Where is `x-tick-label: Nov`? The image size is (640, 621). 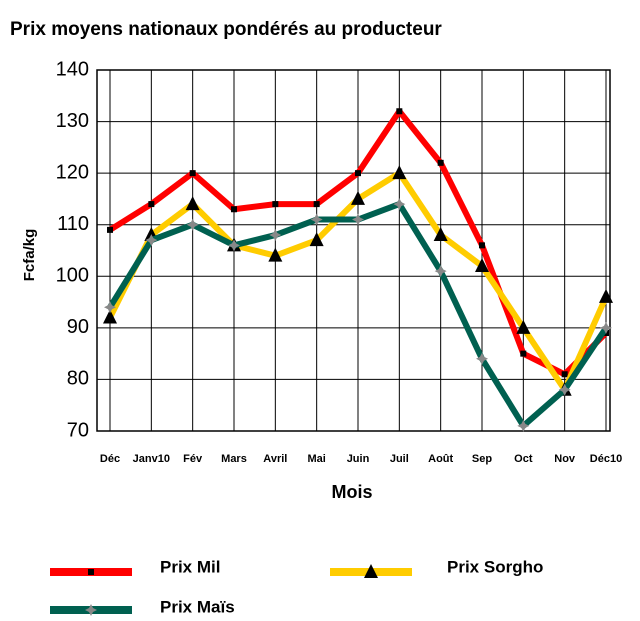
x-tick-label: Nov is located at coordinates (565, 459).